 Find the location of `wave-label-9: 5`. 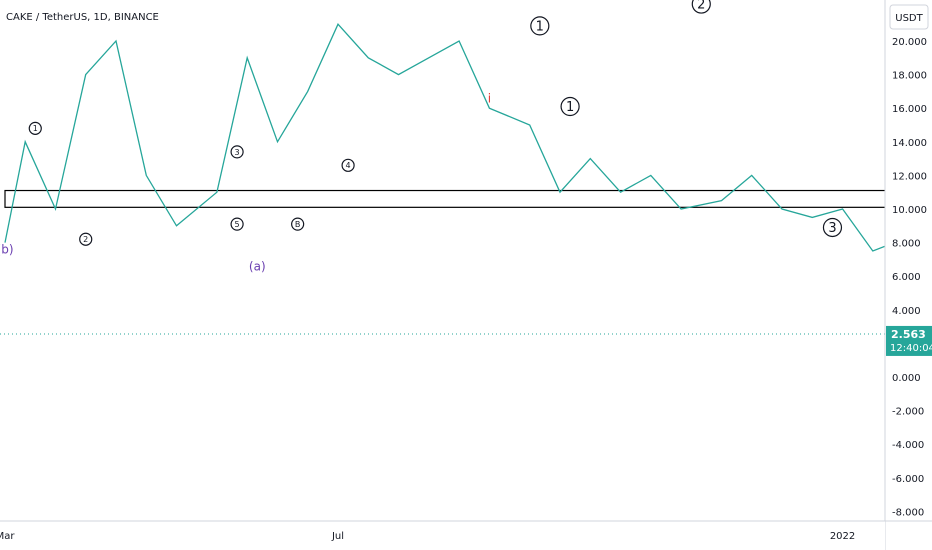

wave-label-9: 5 is located at coordinates (237, 224).